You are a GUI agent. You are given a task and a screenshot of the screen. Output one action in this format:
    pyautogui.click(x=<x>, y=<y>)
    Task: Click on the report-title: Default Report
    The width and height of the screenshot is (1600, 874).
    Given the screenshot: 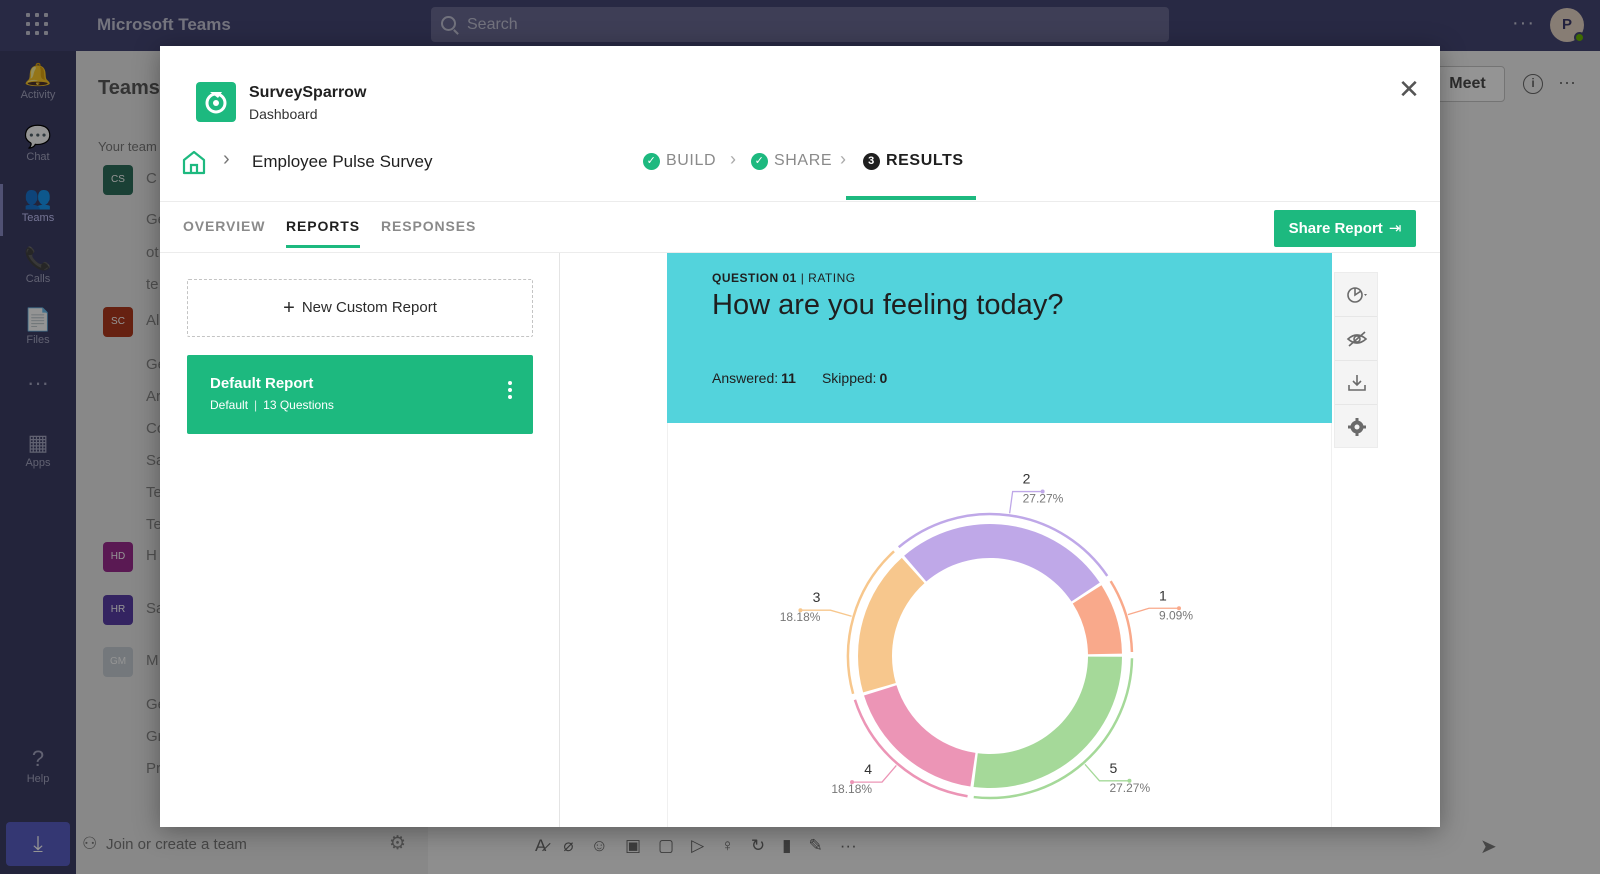 What is the action you would take?
    pyautogui.click(x=262, y=383)
    